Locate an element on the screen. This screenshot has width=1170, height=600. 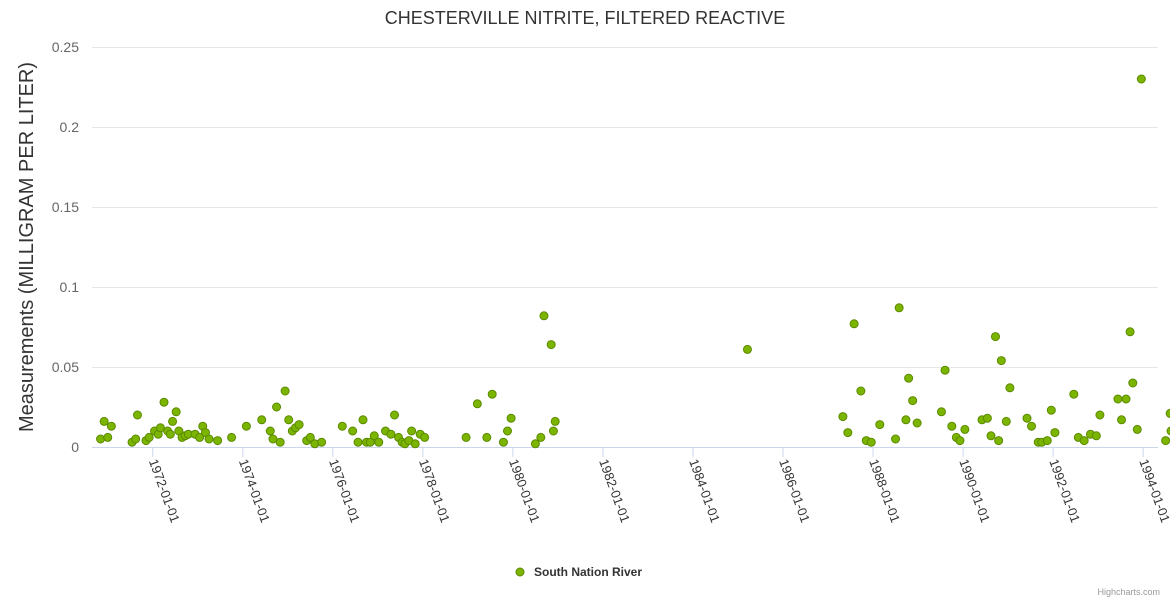
legend-label-south-nation-river: South Nation River is located at coordinates (588, 572).